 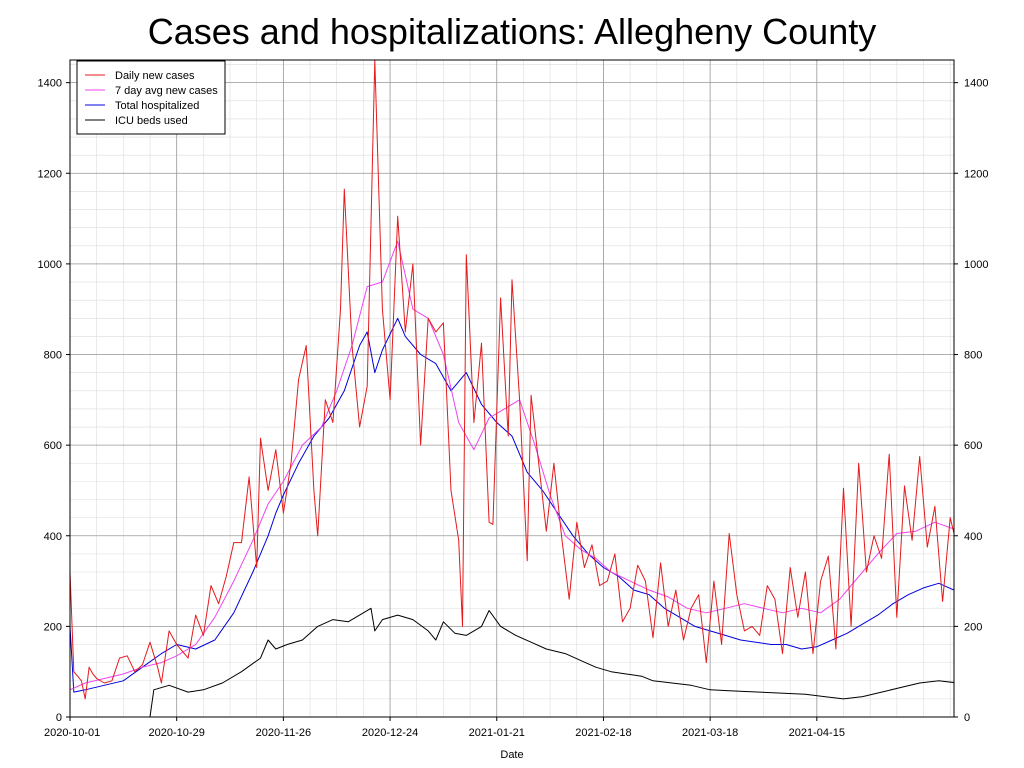 I want to click on y-tick-label: 1200, so click(x=50, y=174).